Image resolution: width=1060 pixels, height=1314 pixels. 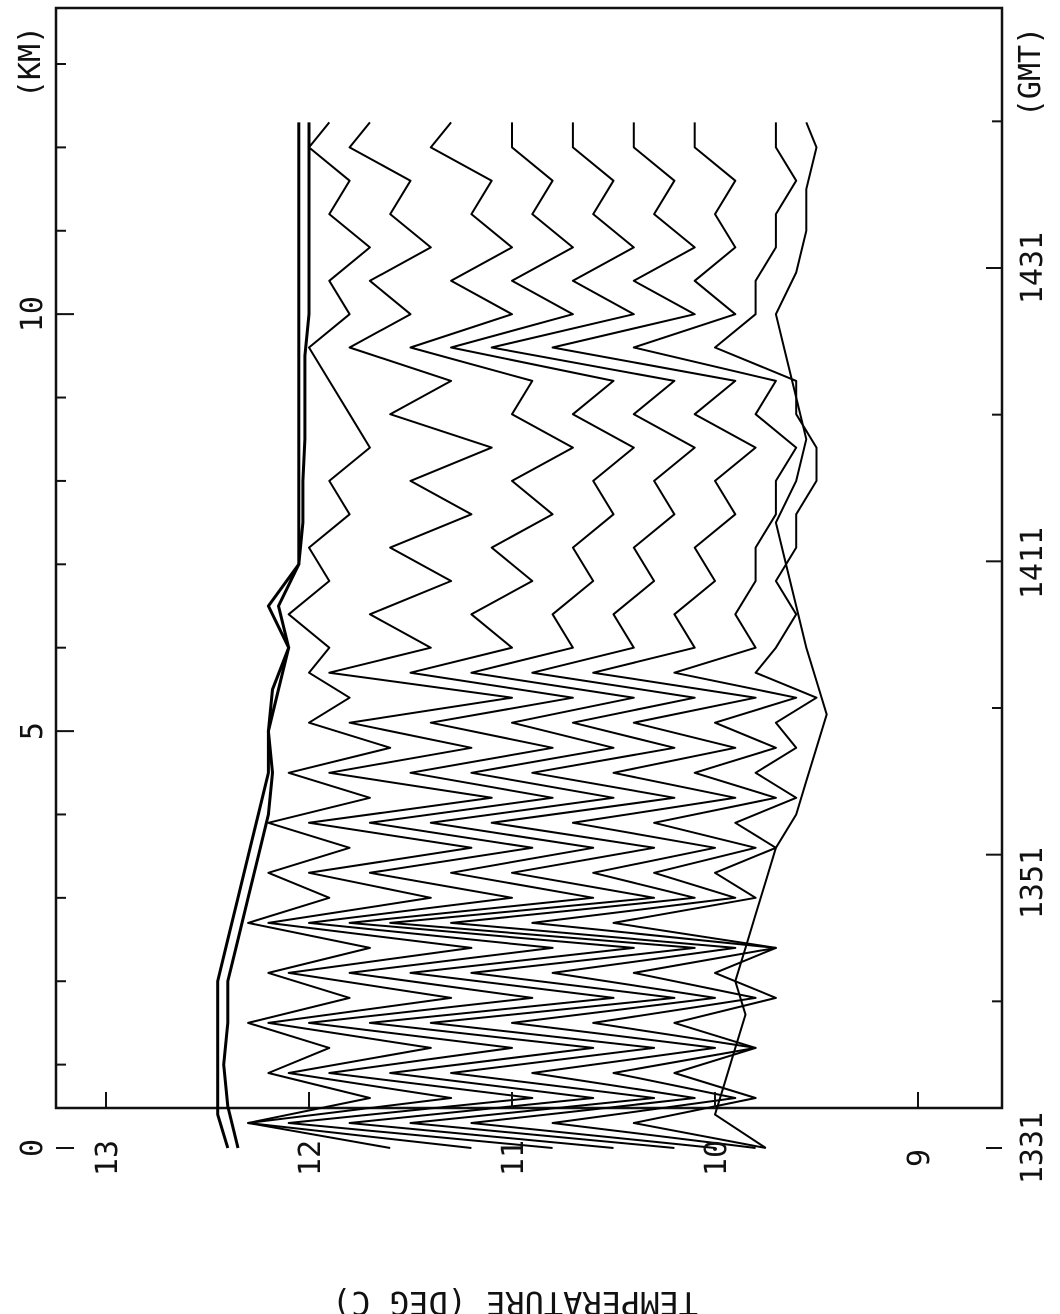 I want to click on km-tick-label: 10, so click(x=32, y=314).